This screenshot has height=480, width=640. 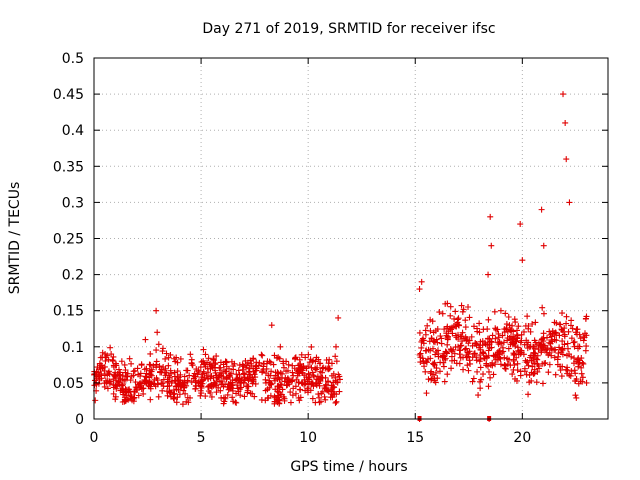 I want to click on y-tick-label: 0.5, so click(x=73, y=59).